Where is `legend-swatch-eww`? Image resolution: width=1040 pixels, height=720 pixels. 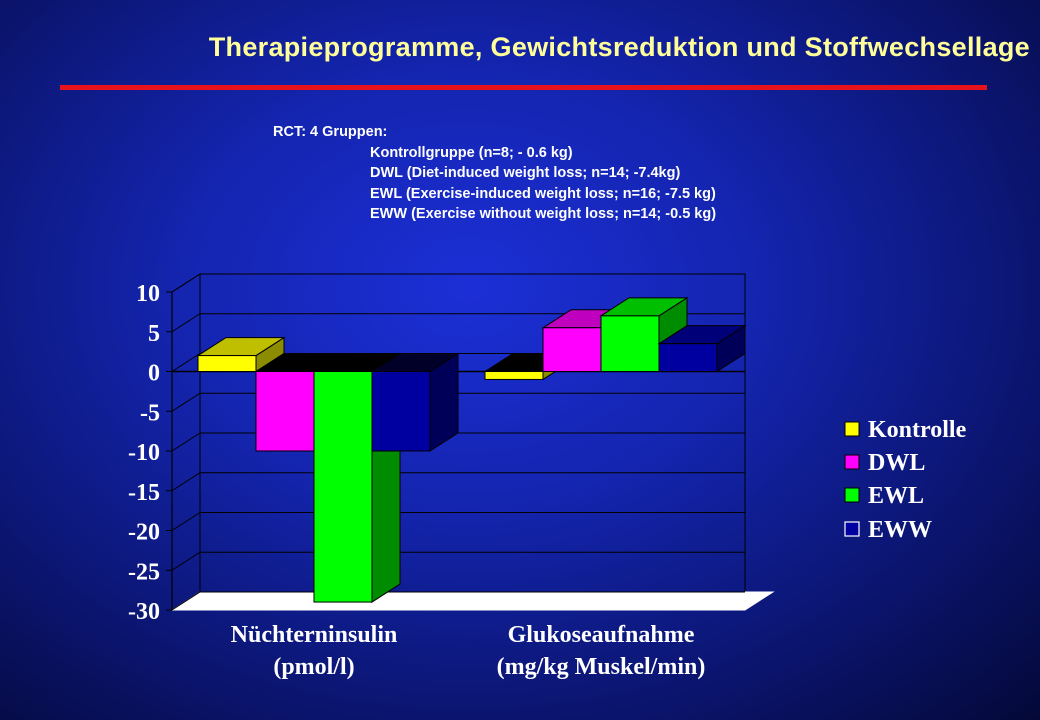 legend-swatch-eww is located at coordinates (852, 529).